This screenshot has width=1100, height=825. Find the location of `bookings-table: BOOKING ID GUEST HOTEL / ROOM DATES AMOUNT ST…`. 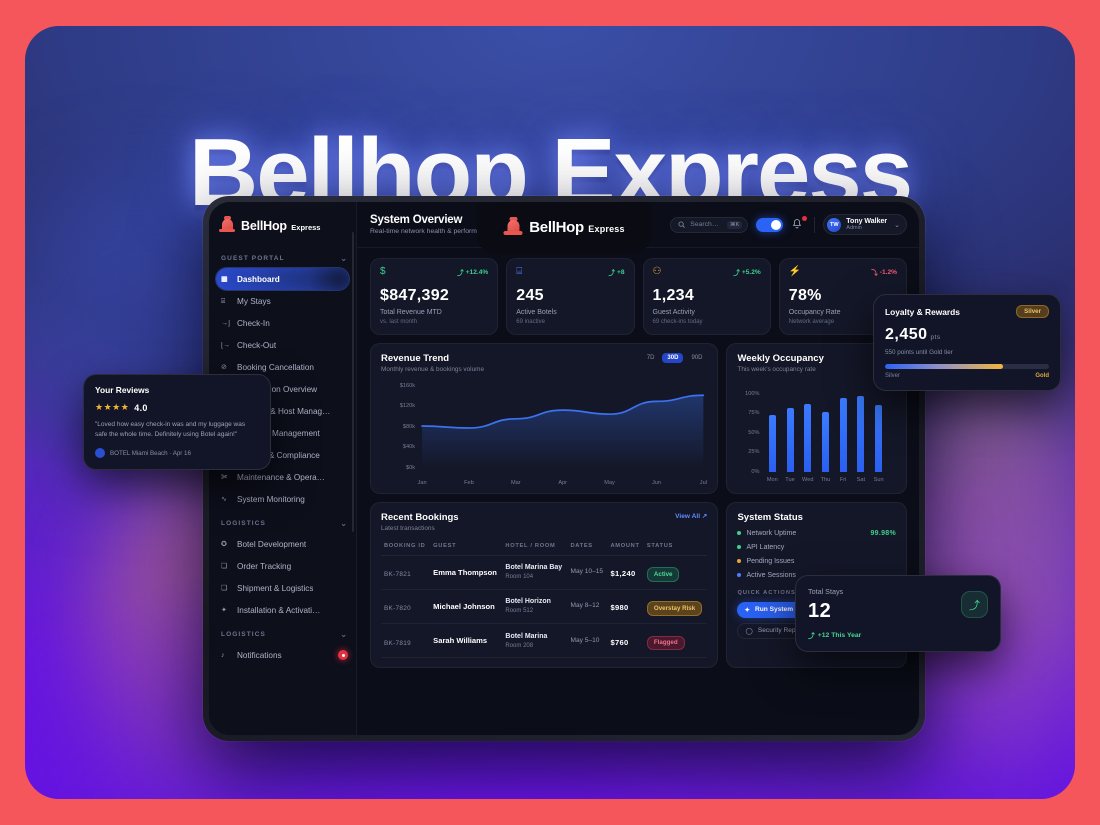

bookings-table: BOOKING ID GUEST HOTEL / ROOM DATES AMOUNT ST… is located at coordinates (544, 598).